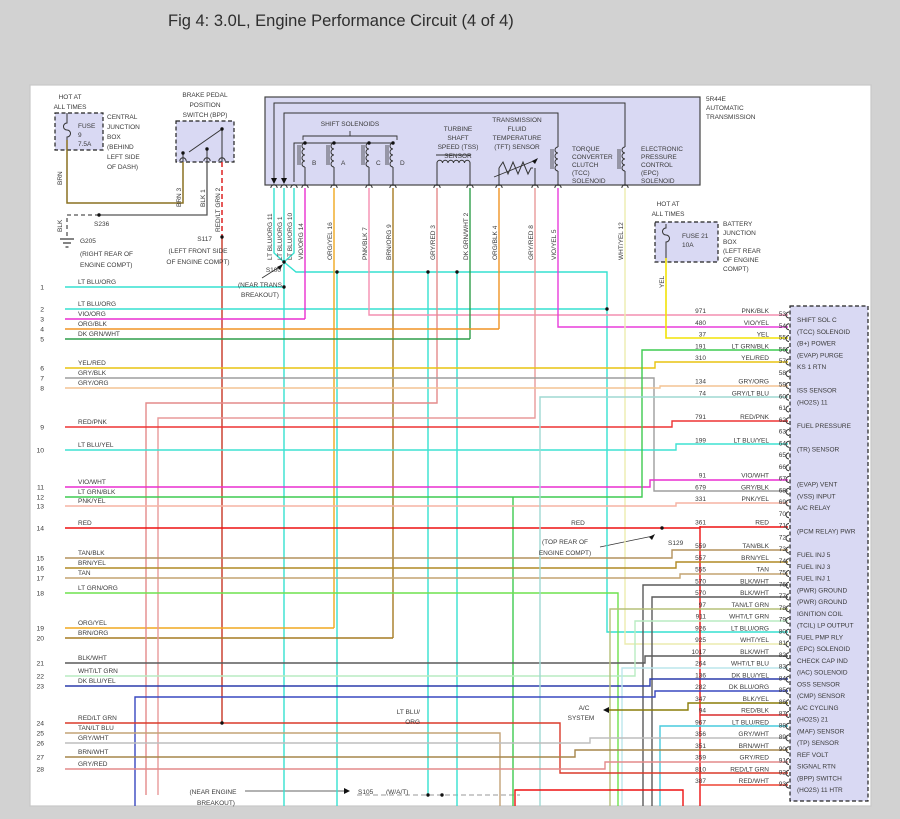 The height and width of the screenshot is (819, 900). What do you see at coordinates (783, 385) in the screenshot?
I see `pin-number: 59` at bounding box center [783, 385].